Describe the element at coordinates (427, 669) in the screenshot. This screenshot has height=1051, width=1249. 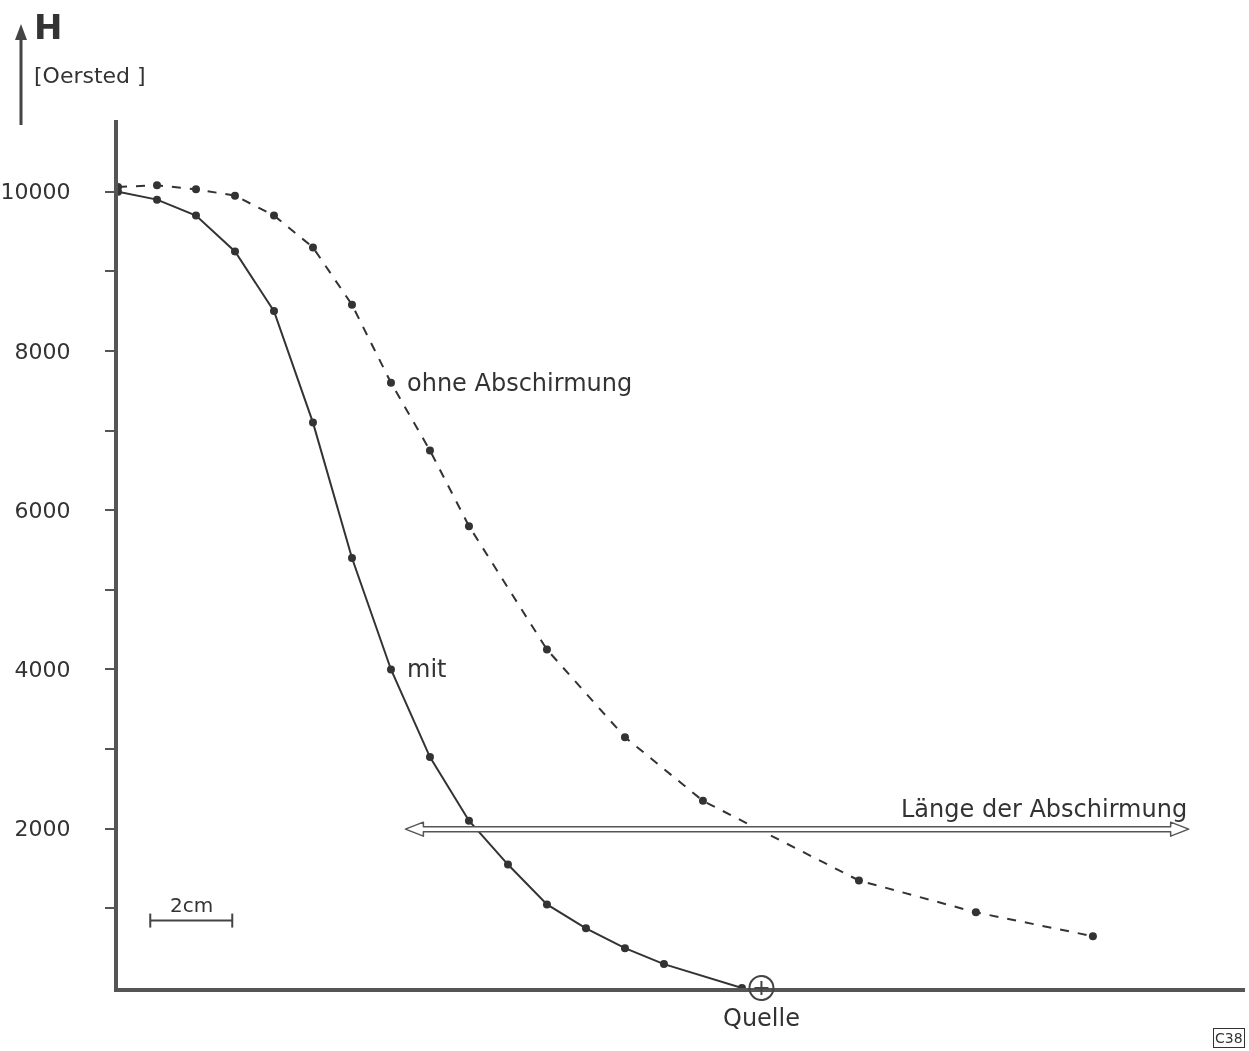
I see `series-label: mit` at that location.